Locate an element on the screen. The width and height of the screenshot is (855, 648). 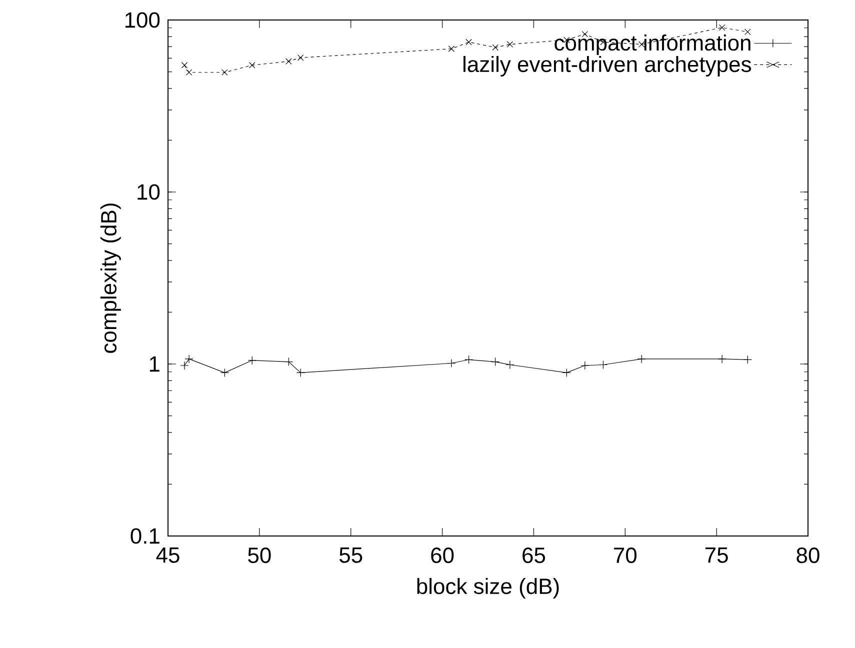
x-tick-label: 50 is located at coordinates (259, 556).